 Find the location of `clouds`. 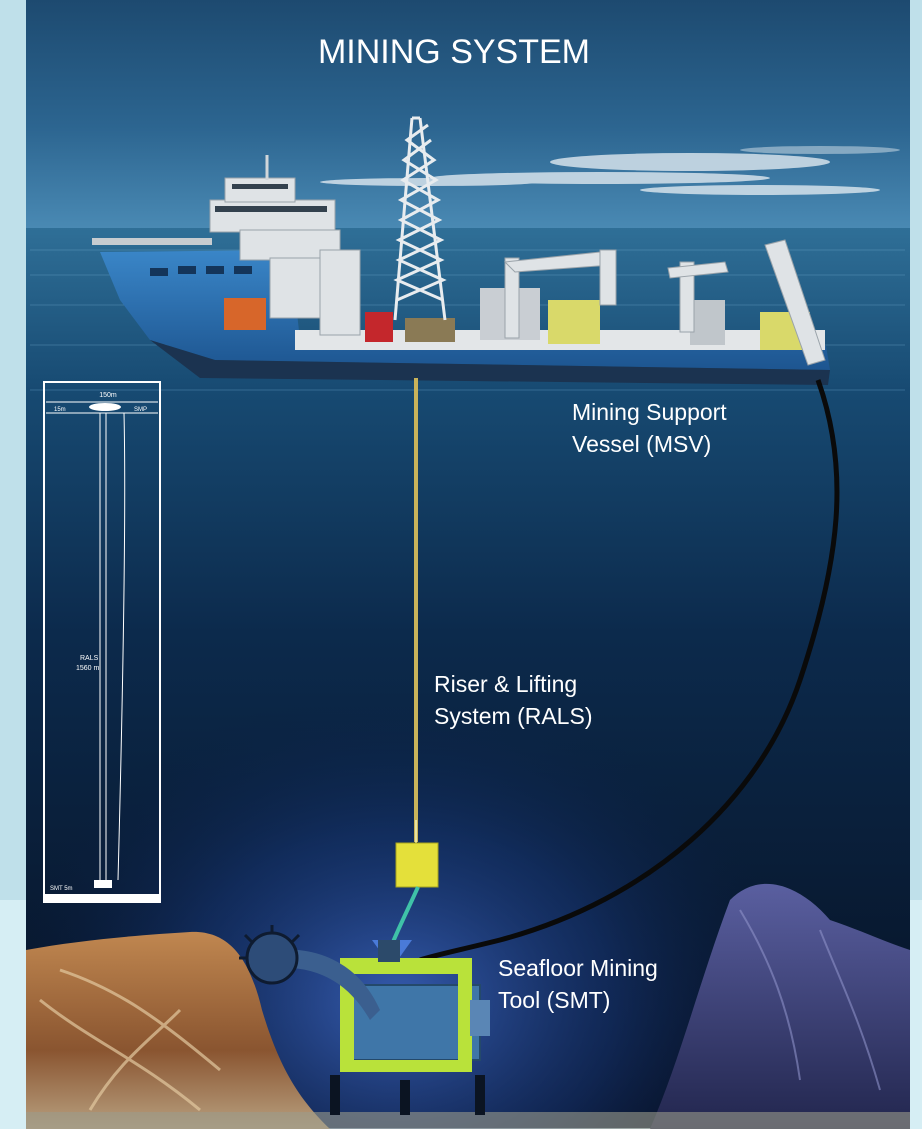

clouds is located at coordinates (610, 170).